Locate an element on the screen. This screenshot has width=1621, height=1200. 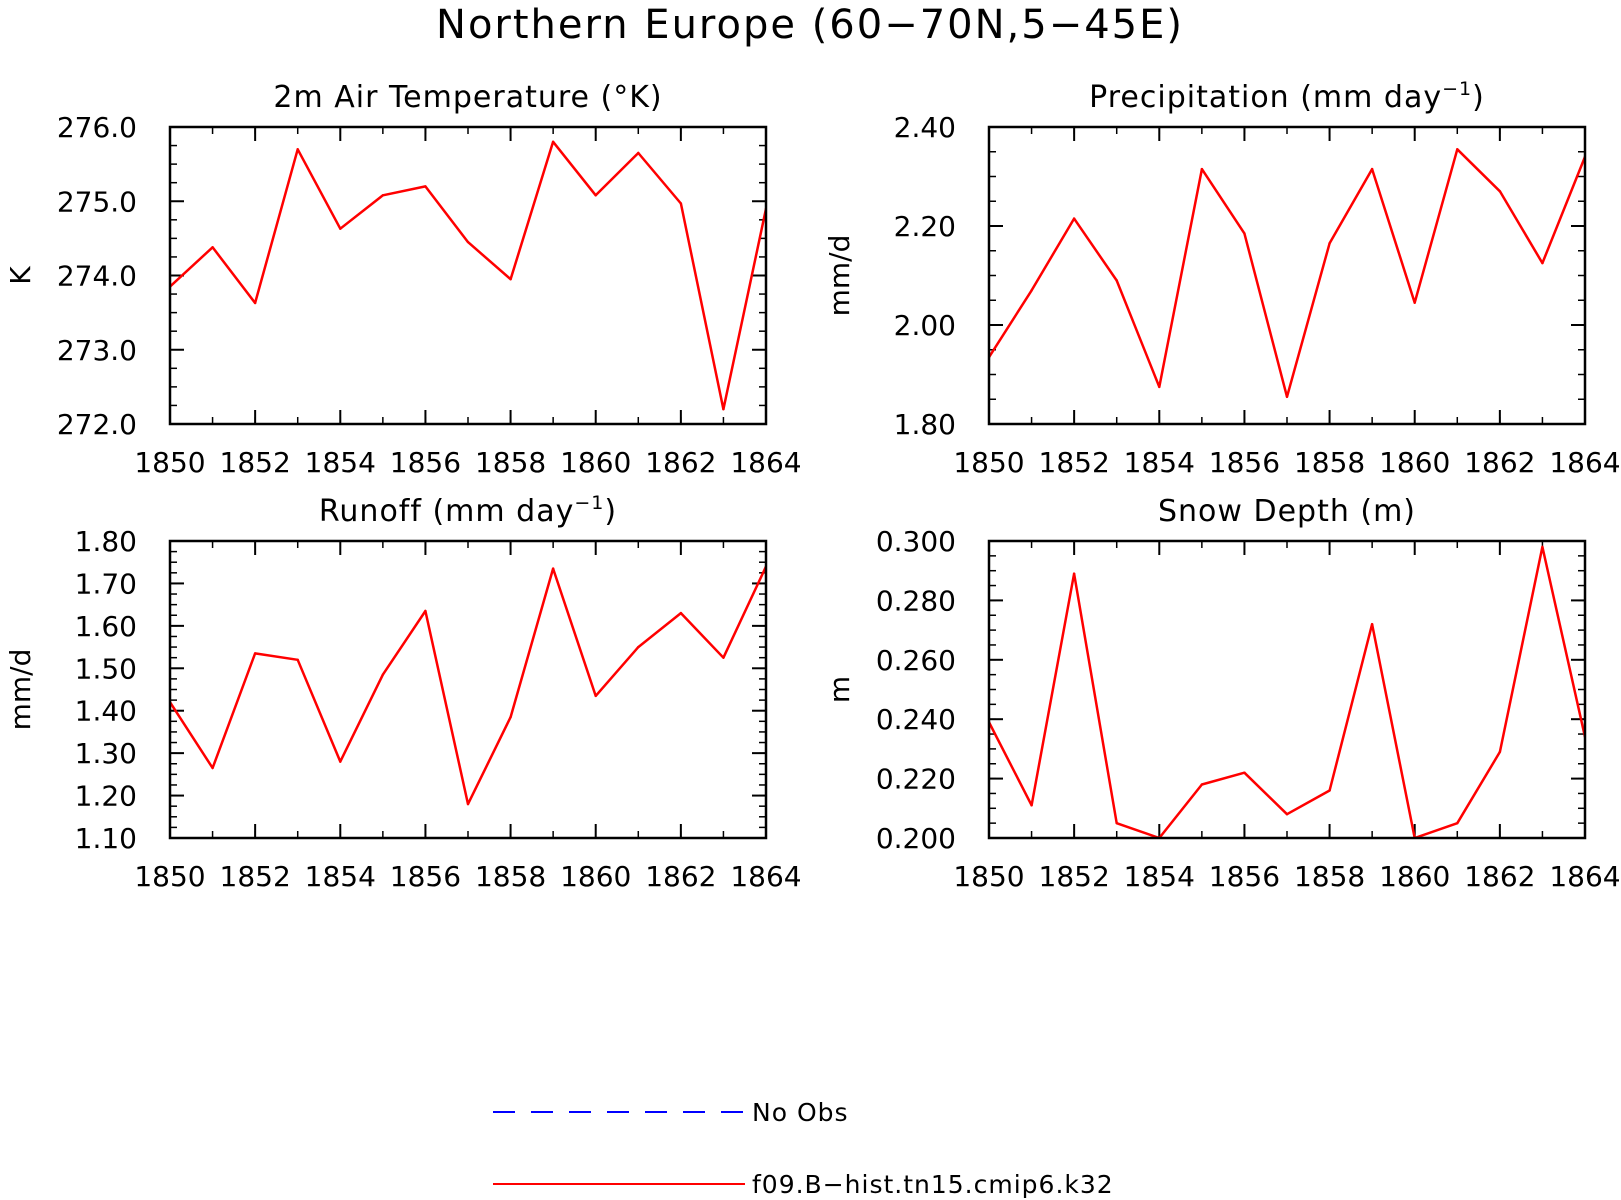
y-tick-label: 0.200 is located at coordinates (916, 838).